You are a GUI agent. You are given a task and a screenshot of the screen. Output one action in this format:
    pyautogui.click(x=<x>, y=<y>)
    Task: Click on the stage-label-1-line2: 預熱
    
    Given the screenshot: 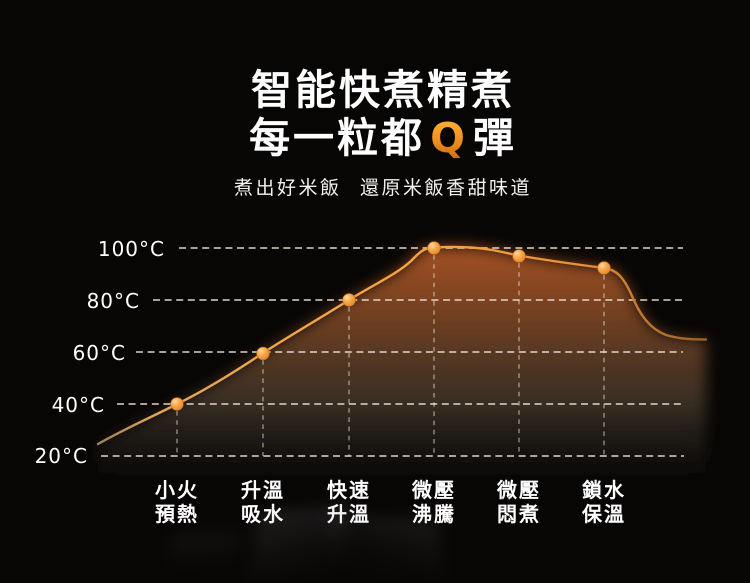 What is the action you would take?
    pyautogui.click(x=177, y=514)
    